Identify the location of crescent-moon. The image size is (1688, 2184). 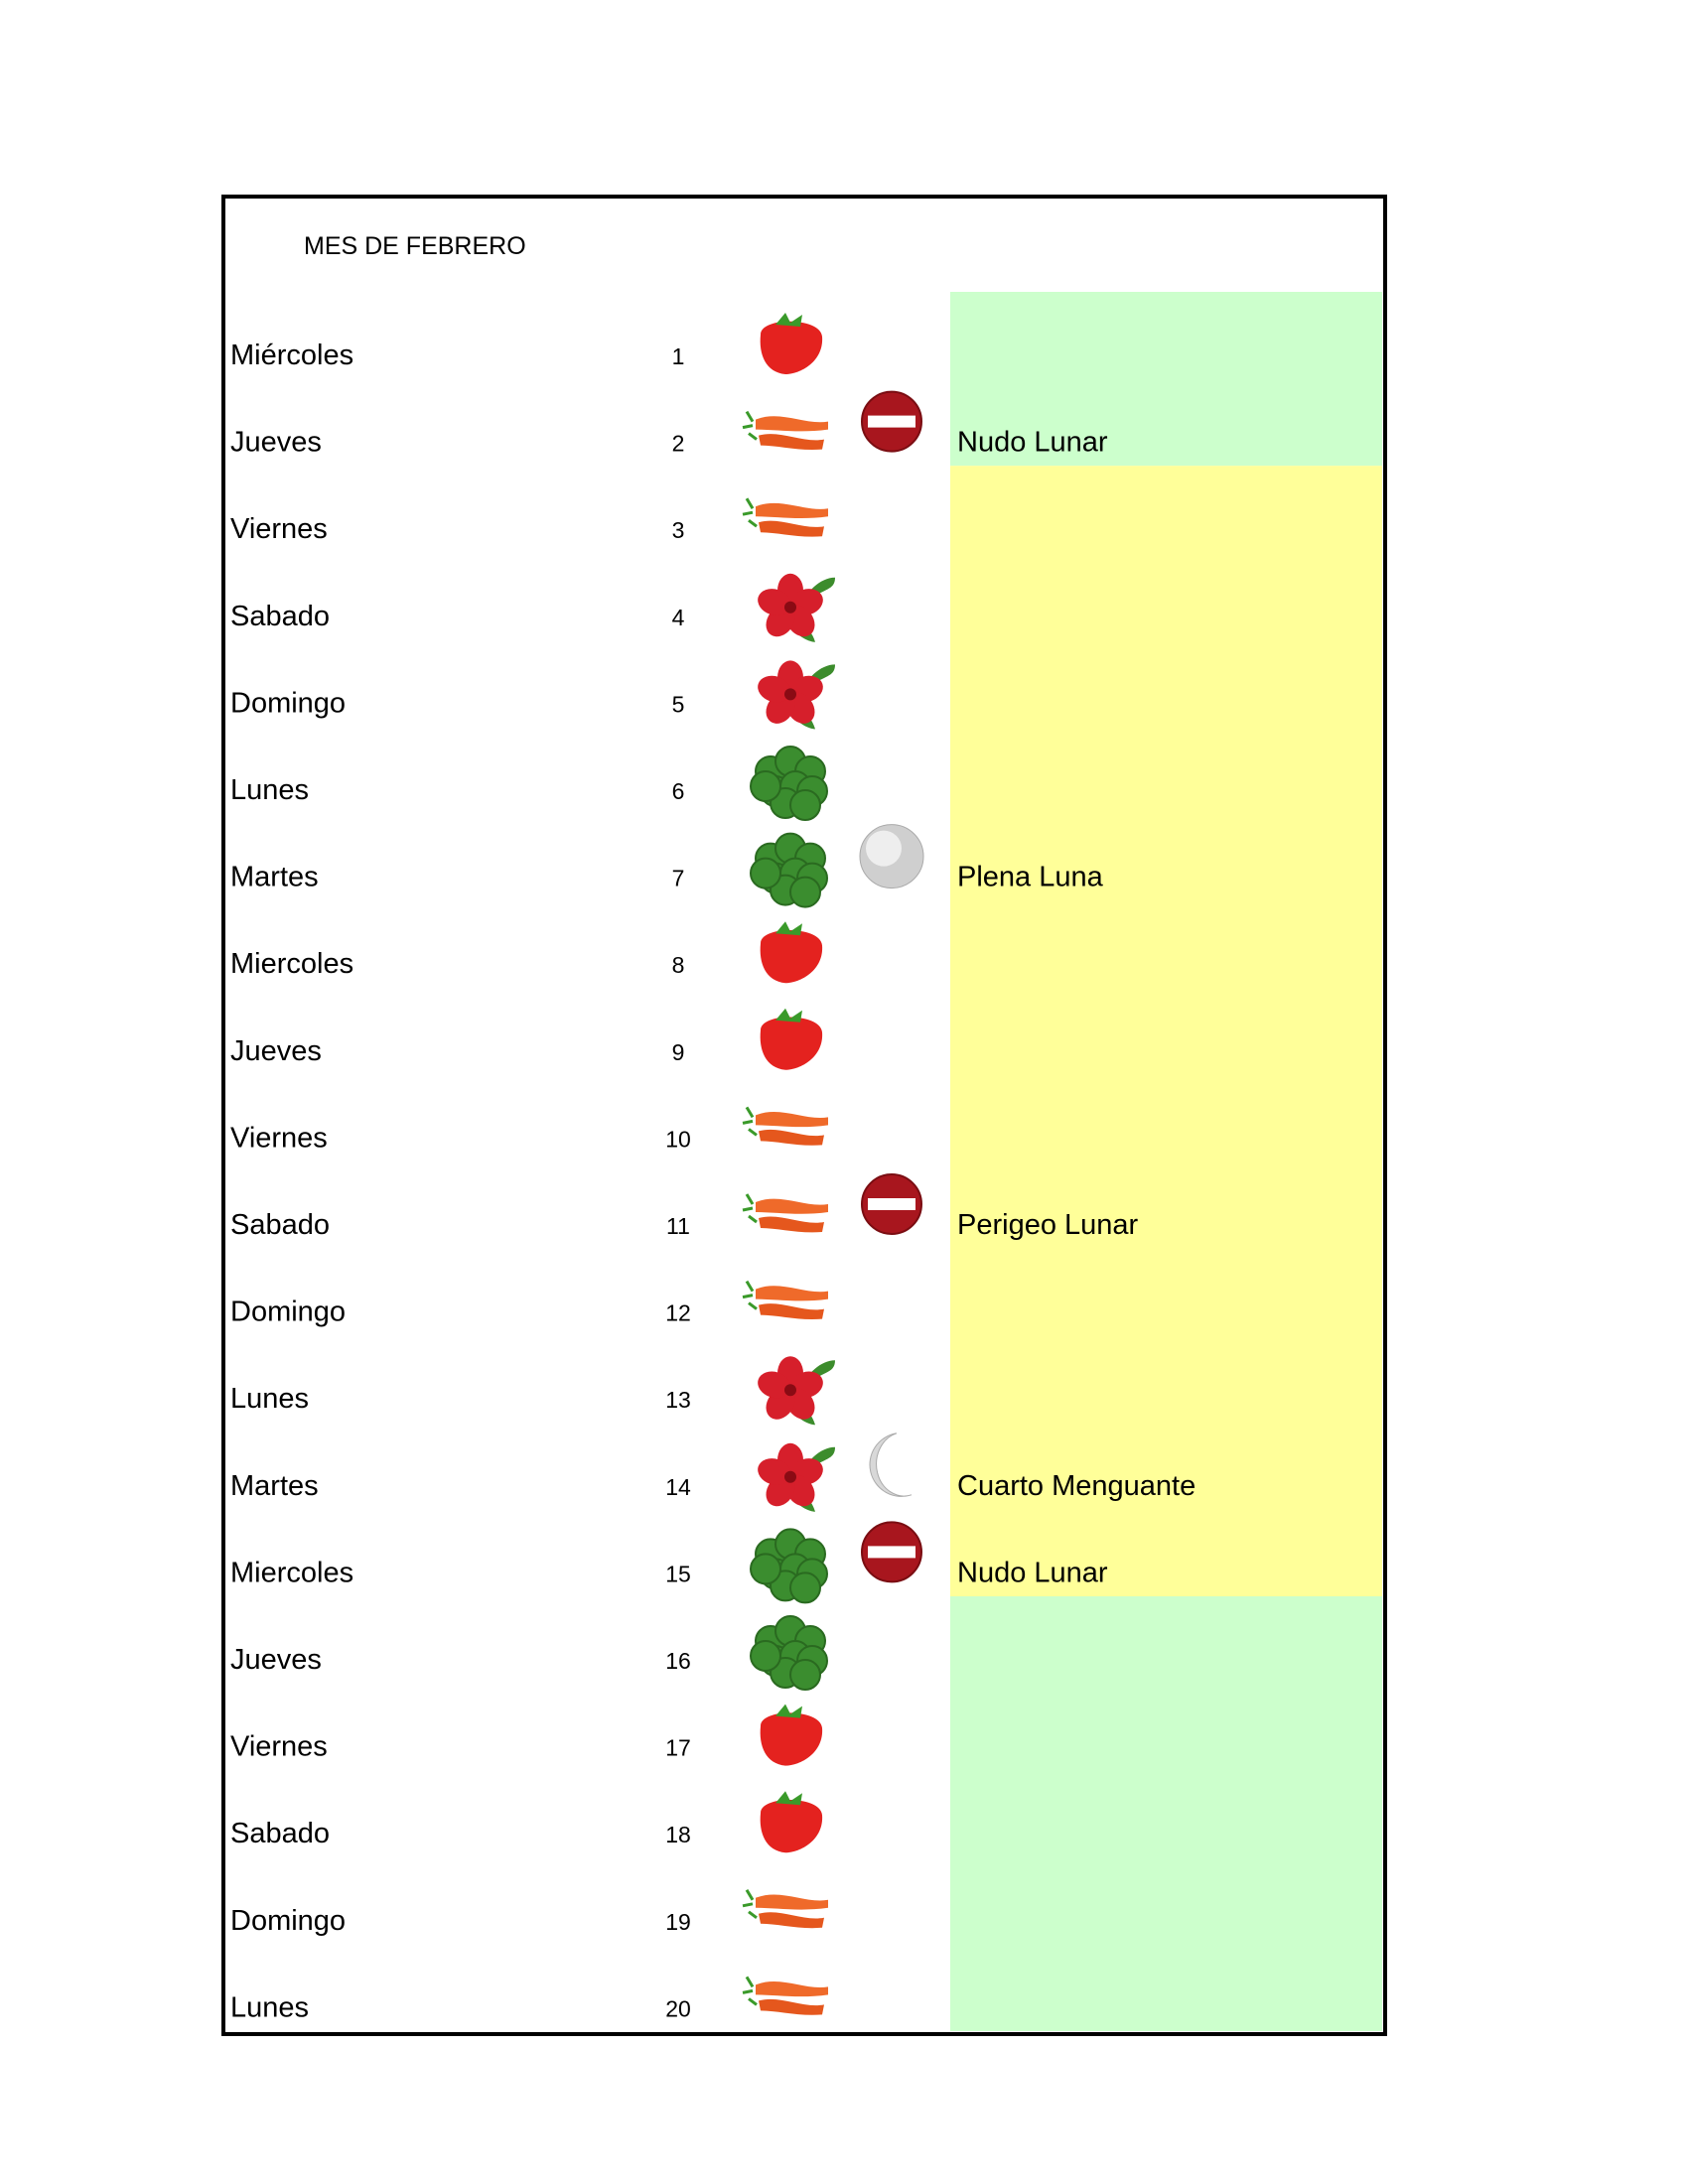
(891, 1465).